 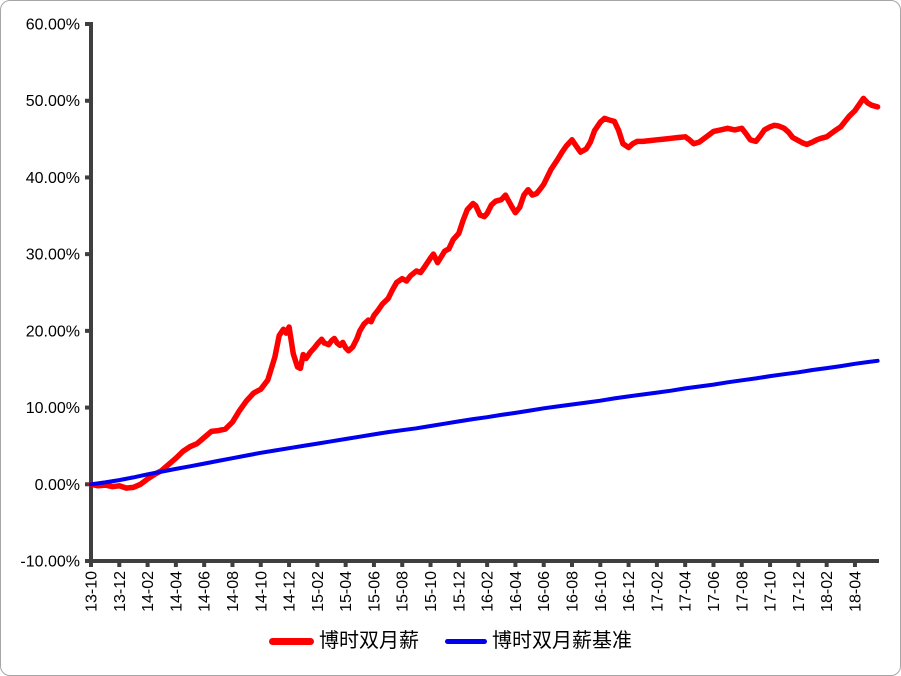 I want to click on fund-legend-label: 博时双月薪, so click(x=369, y=641).